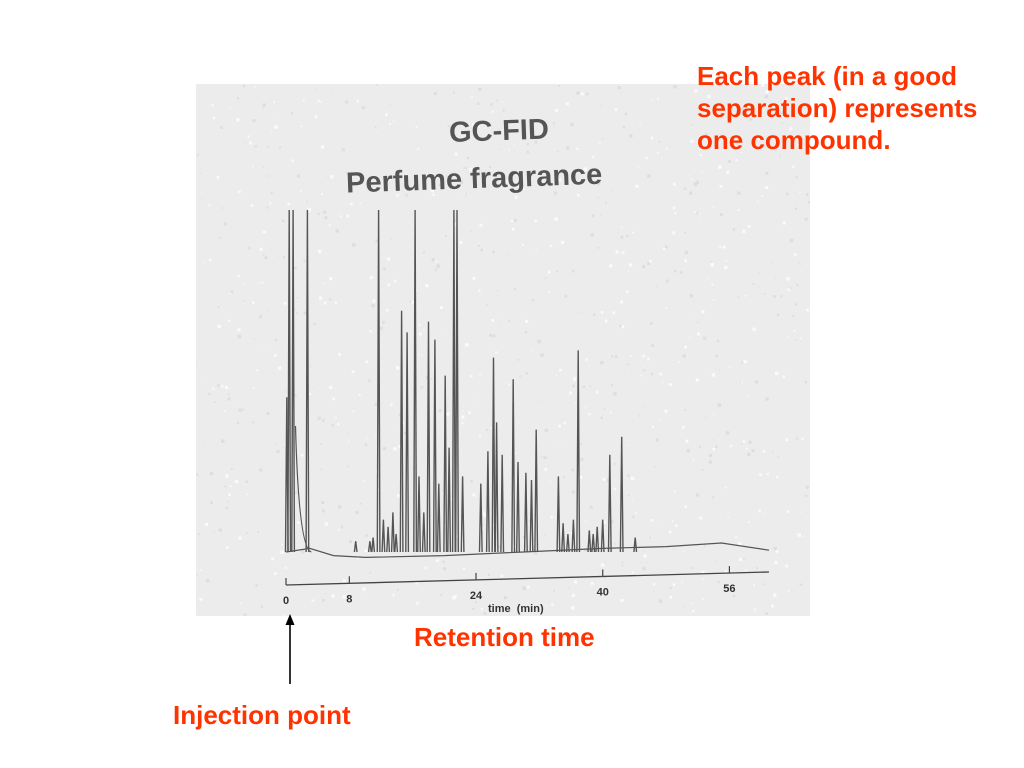  What do you see at coordinates (474, 179) in the screenshot?
I see `chart-title-line-2: Perfume fragrance` at bounding box center [474, 179].